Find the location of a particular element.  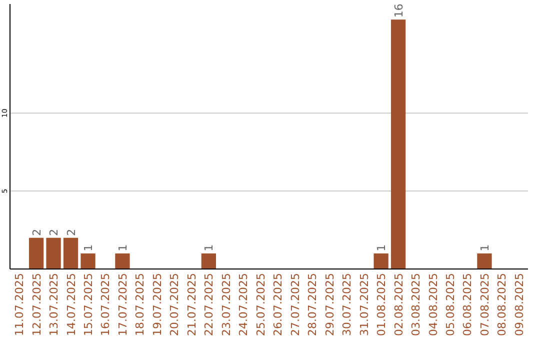

x-tick-label: 13.07.2025 is located at coordinates (54, 304).